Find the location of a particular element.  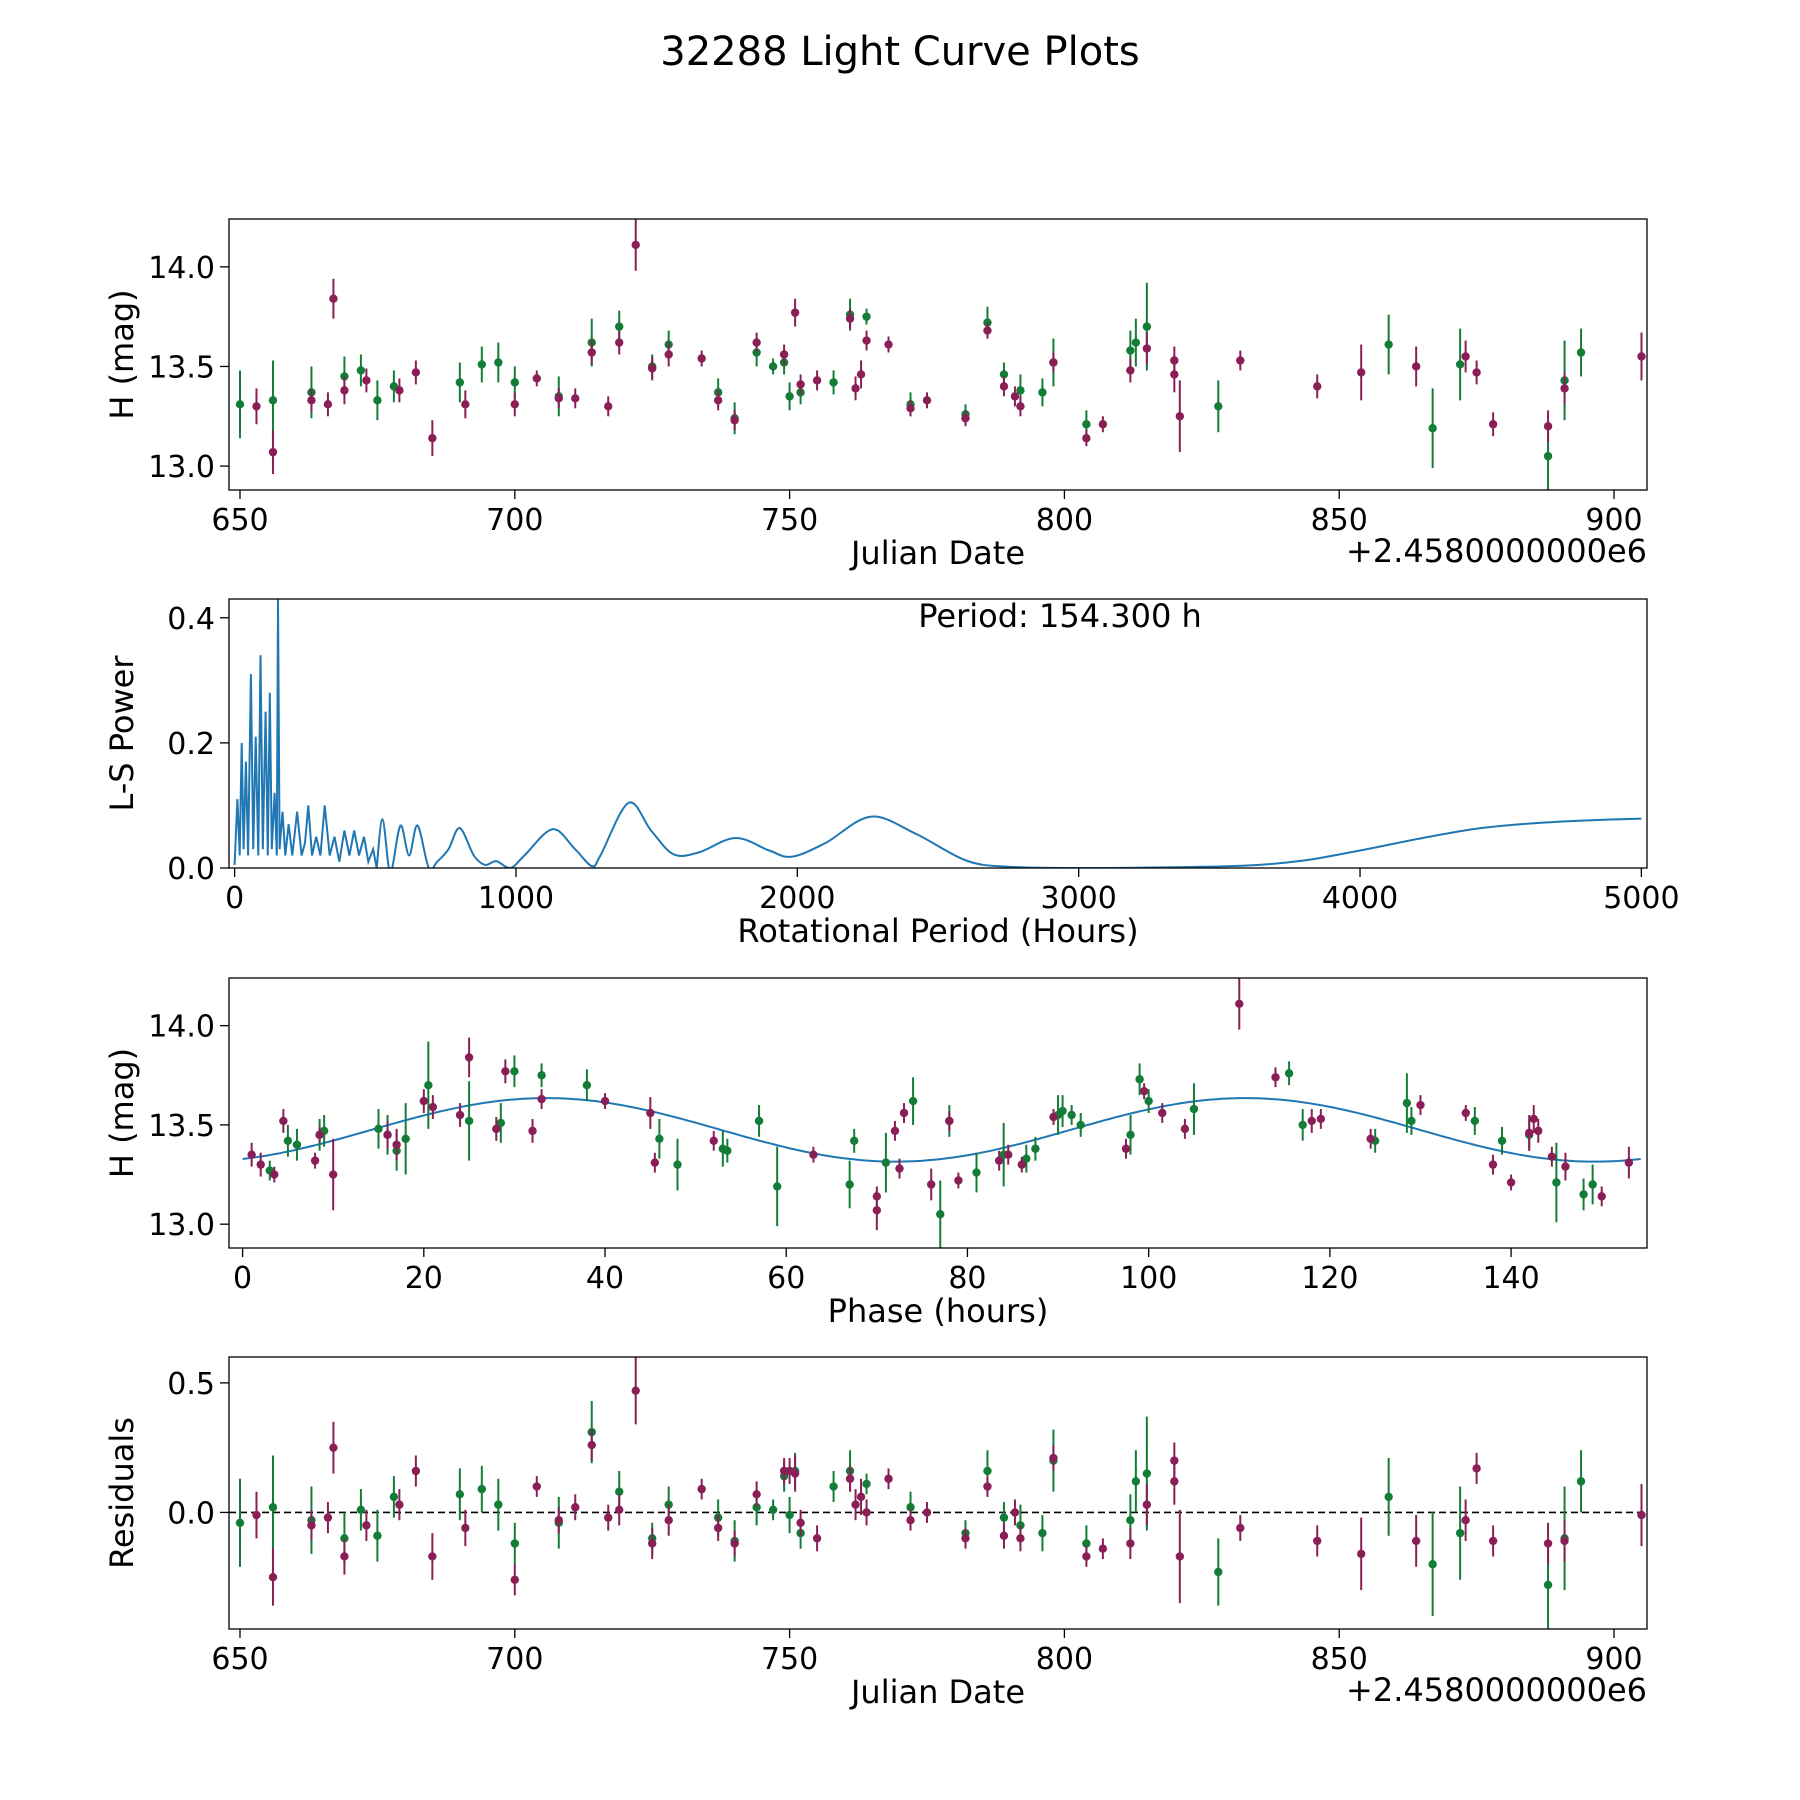

periodogram-xtick-label: 5000 is located at coordinates (1641, 898).